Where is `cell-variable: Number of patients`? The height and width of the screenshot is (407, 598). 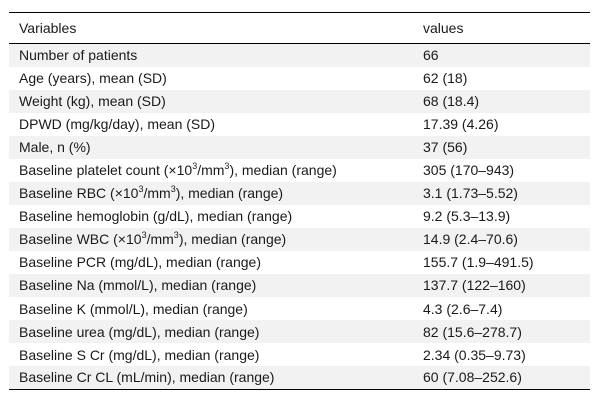
cell-variable: Number of patients is located at coordinates (78, 55).